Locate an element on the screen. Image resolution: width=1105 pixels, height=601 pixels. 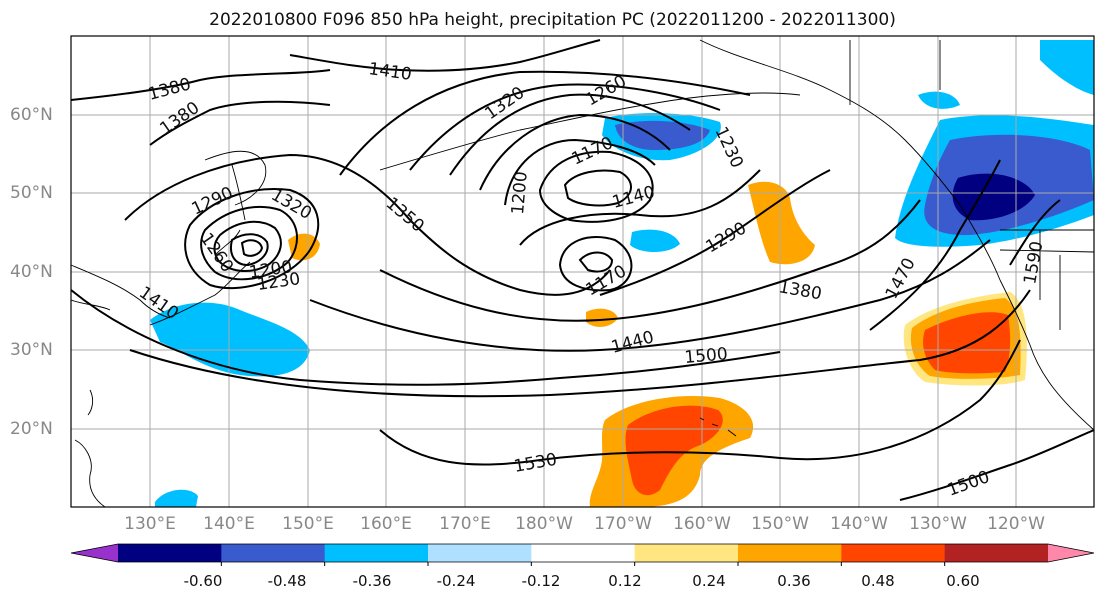
lon-label: 130°E is located at coordinates (150, 524).